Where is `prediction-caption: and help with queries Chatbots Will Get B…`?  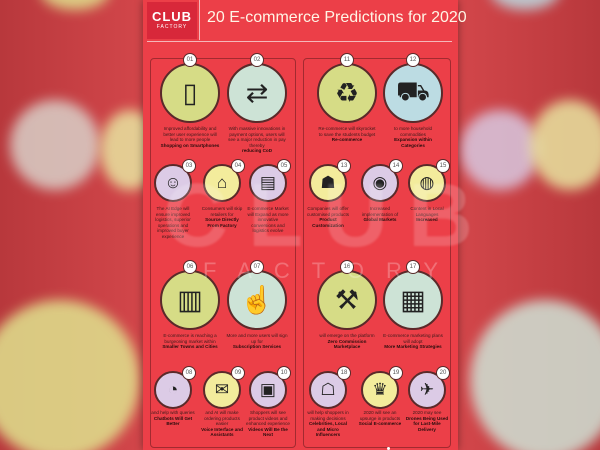
prediction-caption: and help with queries Chatbots Will Get B… is located at coordinates (173, 418).